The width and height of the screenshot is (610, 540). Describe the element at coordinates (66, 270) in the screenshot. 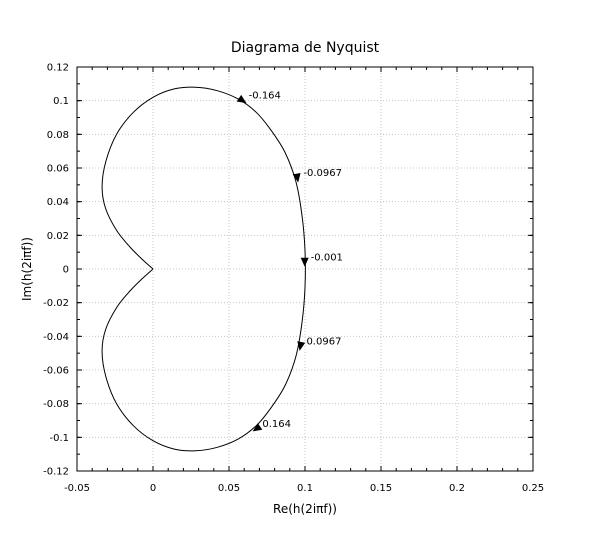

I see `y-tick-label: 0` at that location.